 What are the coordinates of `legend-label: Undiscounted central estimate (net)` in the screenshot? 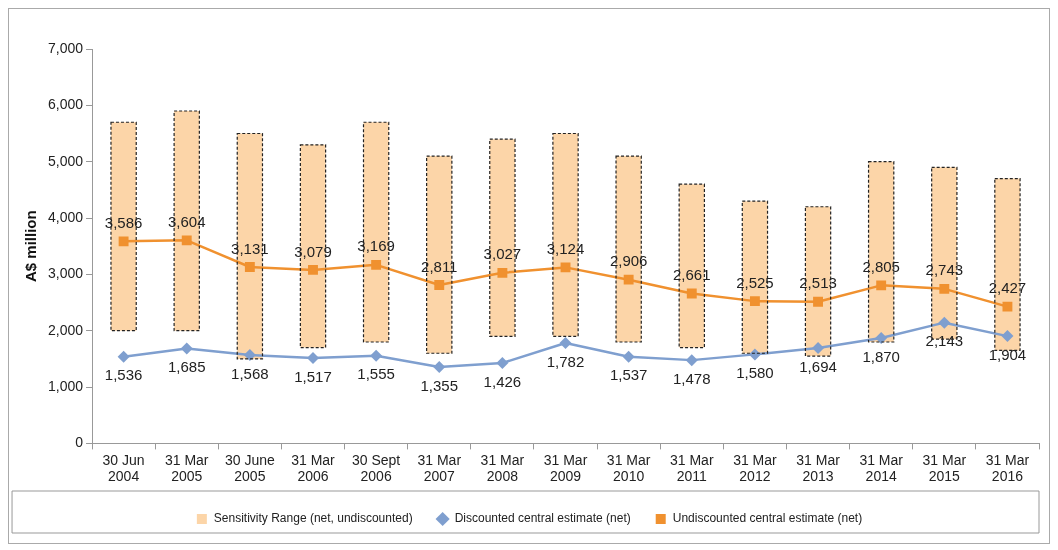 It's located at (767, 518).